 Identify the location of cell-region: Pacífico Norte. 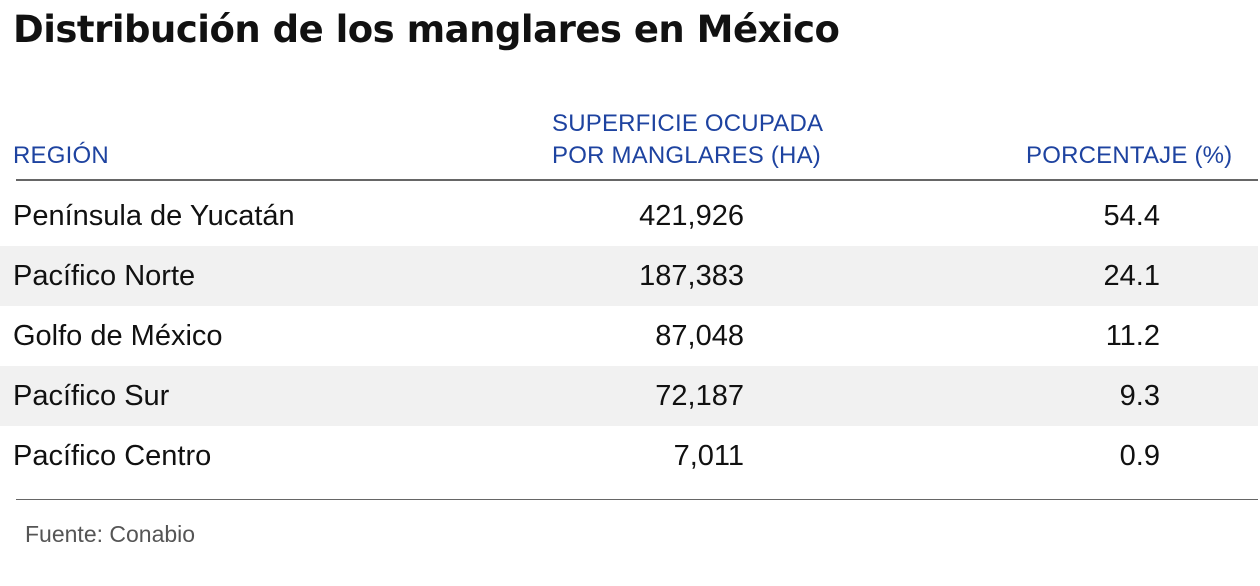
(104, 276).